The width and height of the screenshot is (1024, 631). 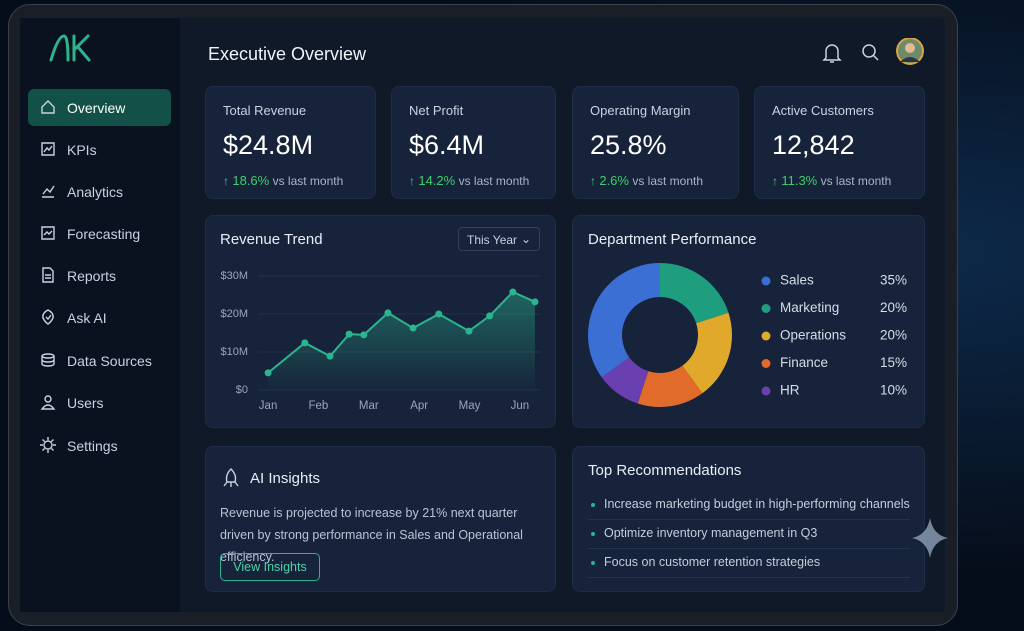 What do you see at coordinates (665, 470) in the screenshot?
I see `recommendations-title: Top Recommendations` at bounding box center [665, 470].